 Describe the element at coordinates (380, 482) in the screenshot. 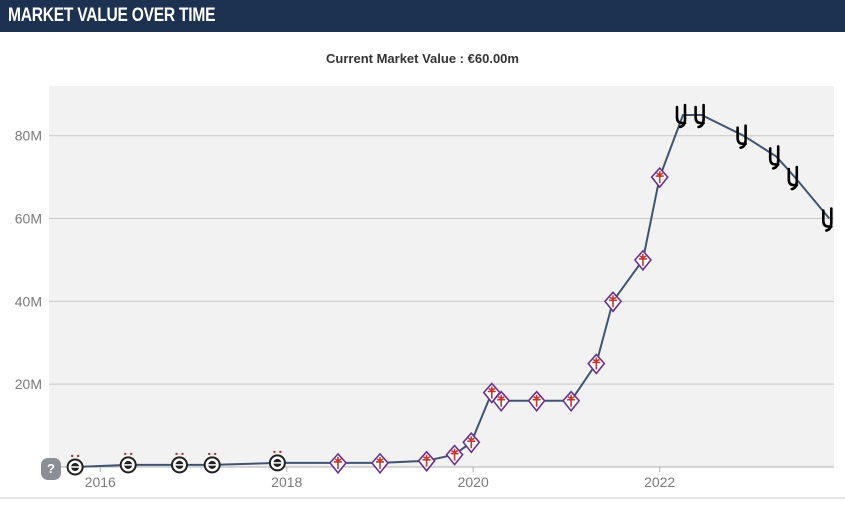

I see `x-axis-labels: 2016 2018 2020 2022` at that location.